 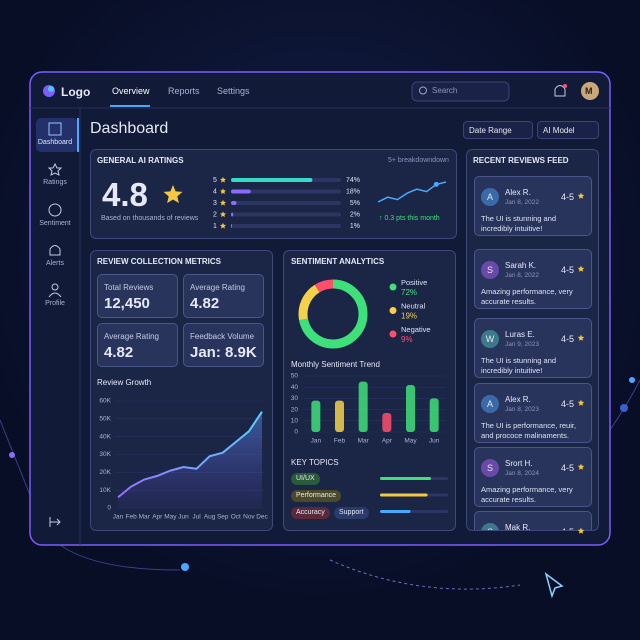 I want to click on metric-tile: Total Reviews 12,450, so click(x=137, y=296).